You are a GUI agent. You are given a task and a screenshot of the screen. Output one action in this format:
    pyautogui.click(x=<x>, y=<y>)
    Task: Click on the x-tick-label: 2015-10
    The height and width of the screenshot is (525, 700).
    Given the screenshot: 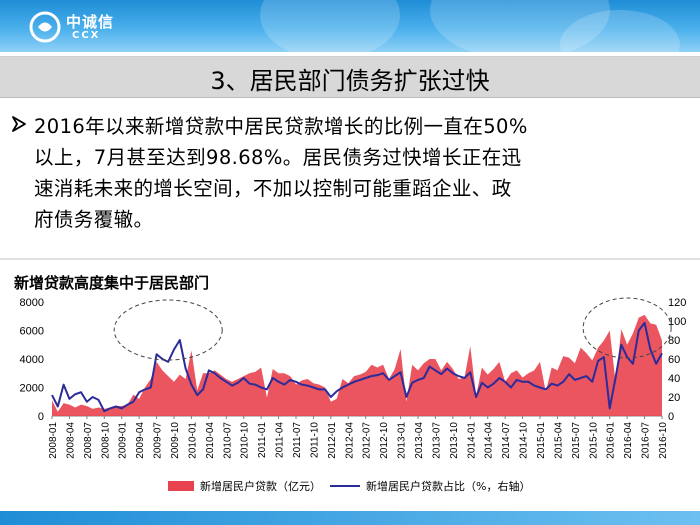 What is the action you would take?
    pyautogui.click(x=593, y=440)
    